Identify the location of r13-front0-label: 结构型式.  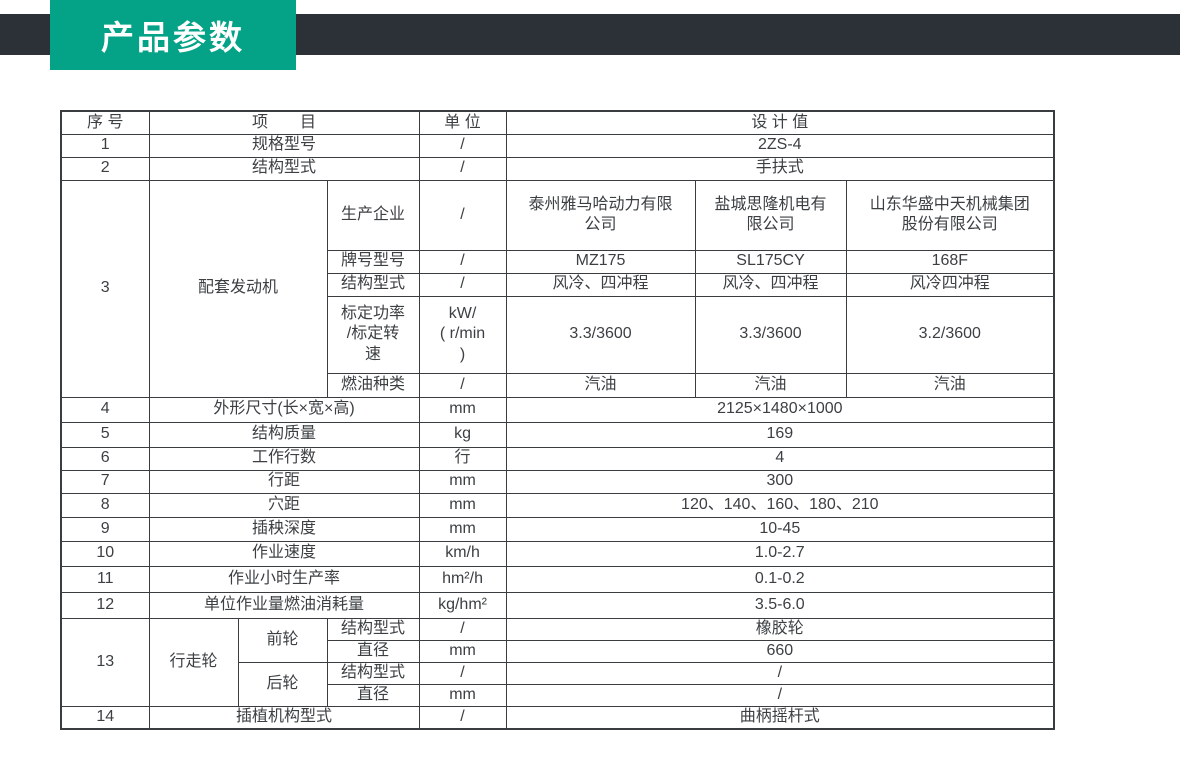
(373, 629).